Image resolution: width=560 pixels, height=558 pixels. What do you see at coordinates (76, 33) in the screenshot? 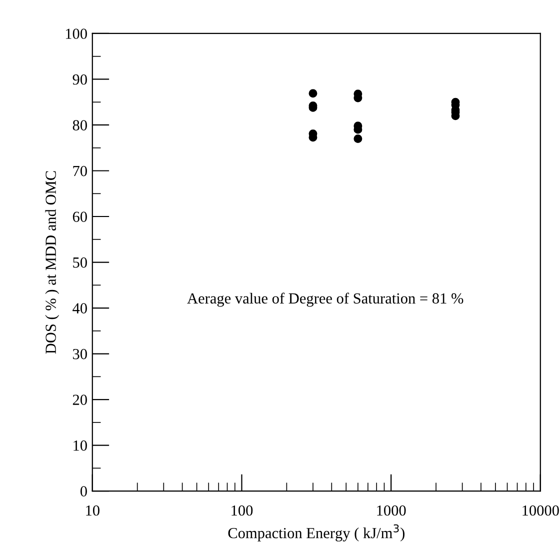
I see `y-tick-label: 100` at bounding box center [76, 33].